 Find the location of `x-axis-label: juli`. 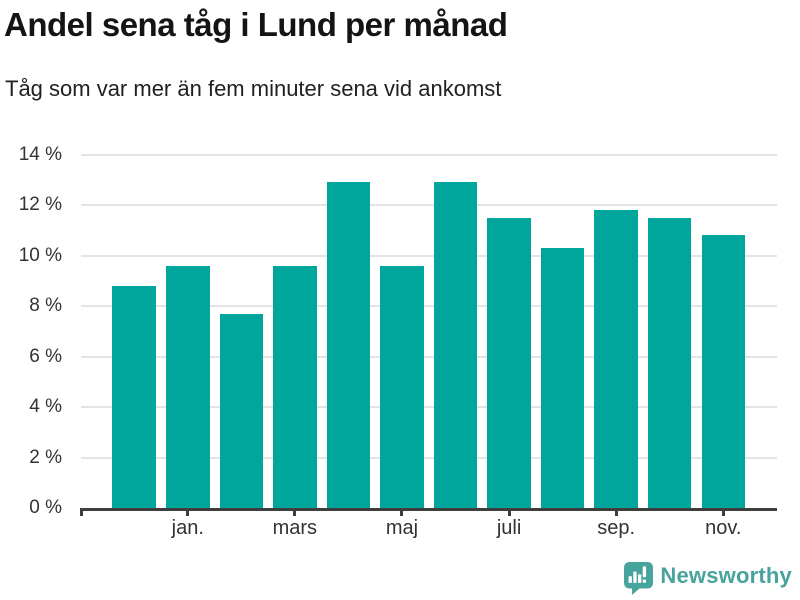

x-axis-label: juli is located at coordinates (509, 528).